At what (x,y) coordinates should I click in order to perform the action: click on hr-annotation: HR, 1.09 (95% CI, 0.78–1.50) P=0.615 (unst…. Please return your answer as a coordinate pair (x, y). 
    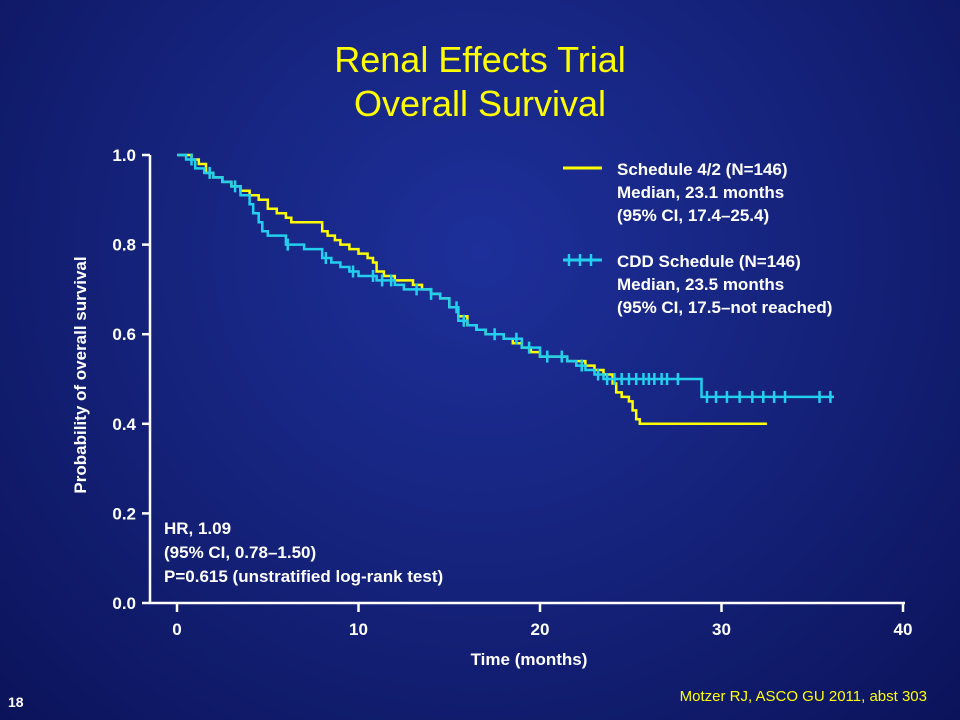
    Looking at the image, I should click on (303, 552).